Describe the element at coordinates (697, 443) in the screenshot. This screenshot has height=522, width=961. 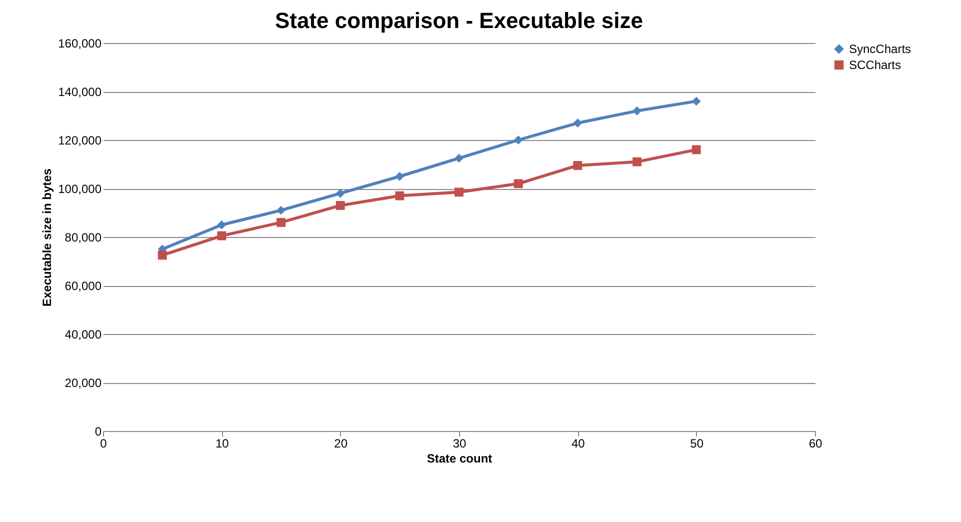
I see `x-tick-label: 50` at that location.